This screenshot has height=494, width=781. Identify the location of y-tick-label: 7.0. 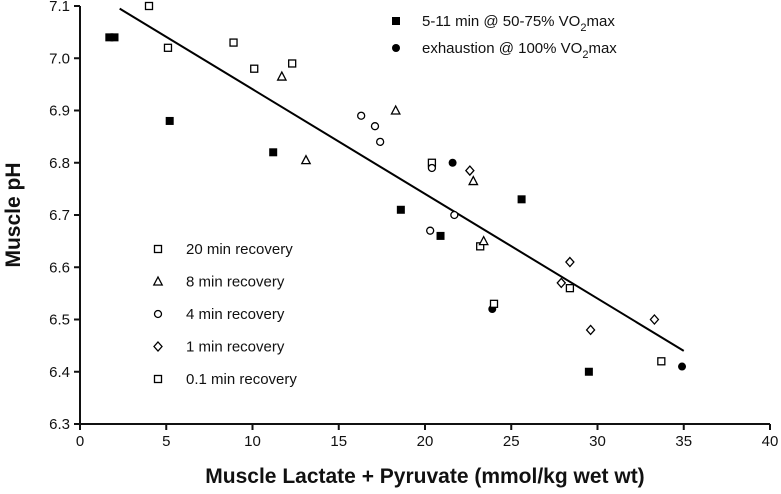
(59, 58).